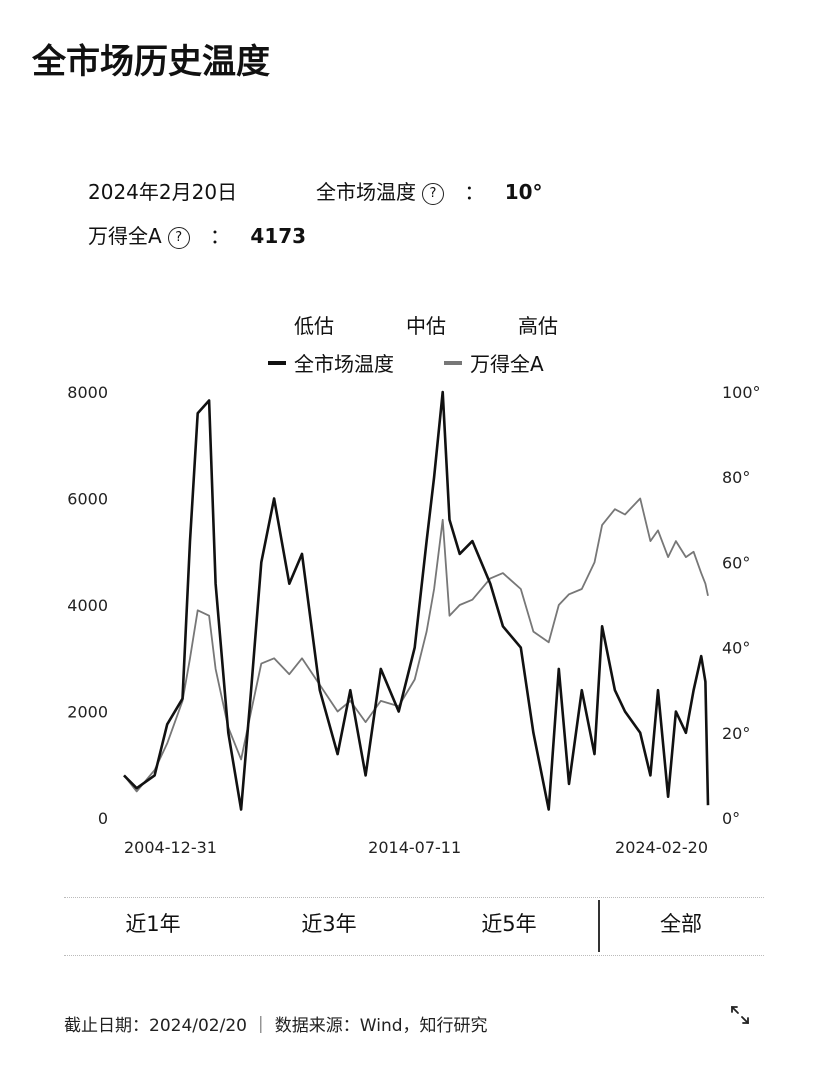  I want to click on tab-all: 全部, so click(681, 924).